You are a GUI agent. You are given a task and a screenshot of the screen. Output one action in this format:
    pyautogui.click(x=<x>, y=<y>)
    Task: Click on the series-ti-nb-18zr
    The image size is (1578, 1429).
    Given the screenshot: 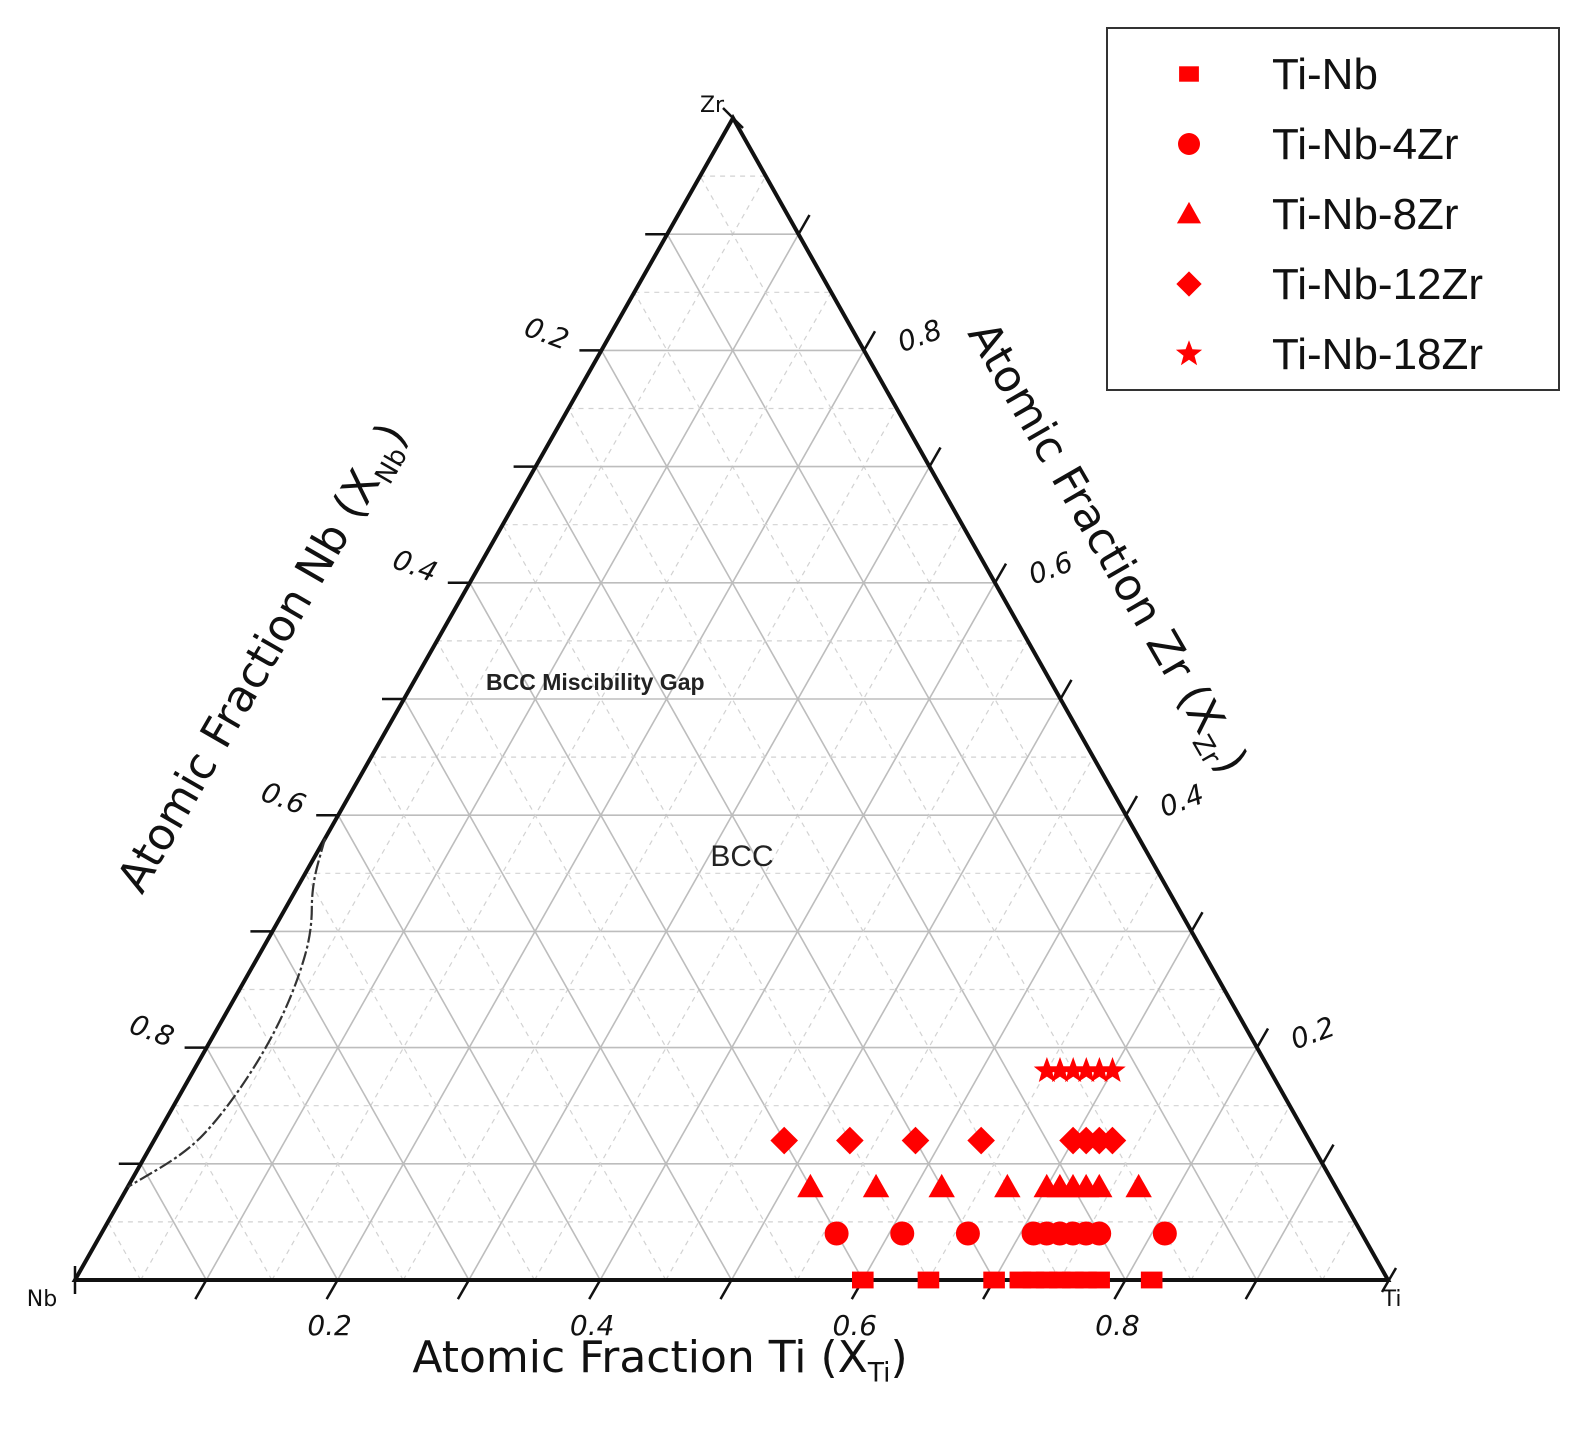 What is the action you would take?
    pyautogui.click(x=1079, y=1069)
    